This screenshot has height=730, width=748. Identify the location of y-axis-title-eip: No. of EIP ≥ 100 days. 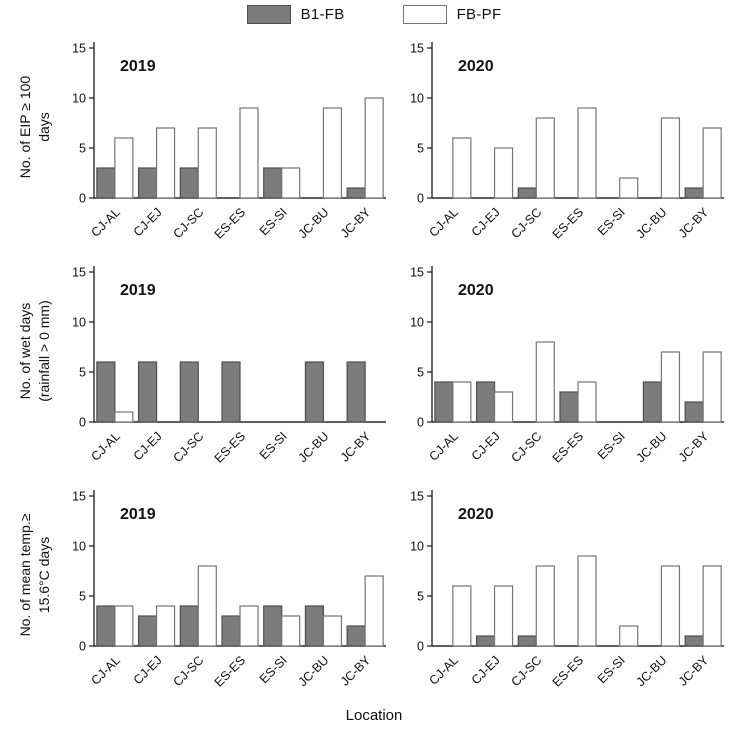
(35, 127).